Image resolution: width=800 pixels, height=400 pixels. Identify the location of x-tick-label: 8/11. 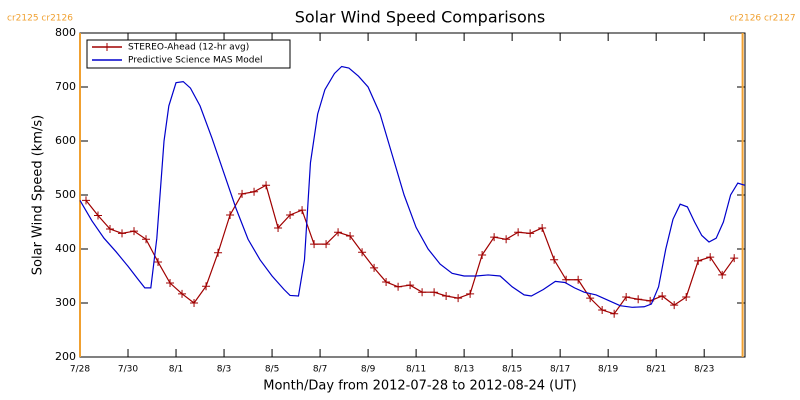
(416, 370).